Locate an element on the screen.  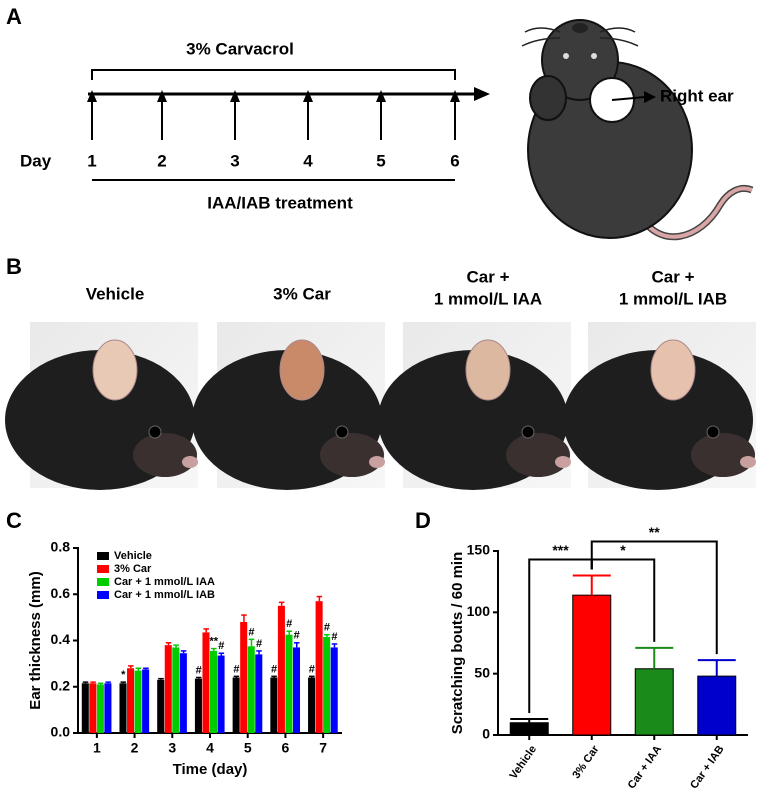
day-number: 3 is located at coordinates (234, 160).